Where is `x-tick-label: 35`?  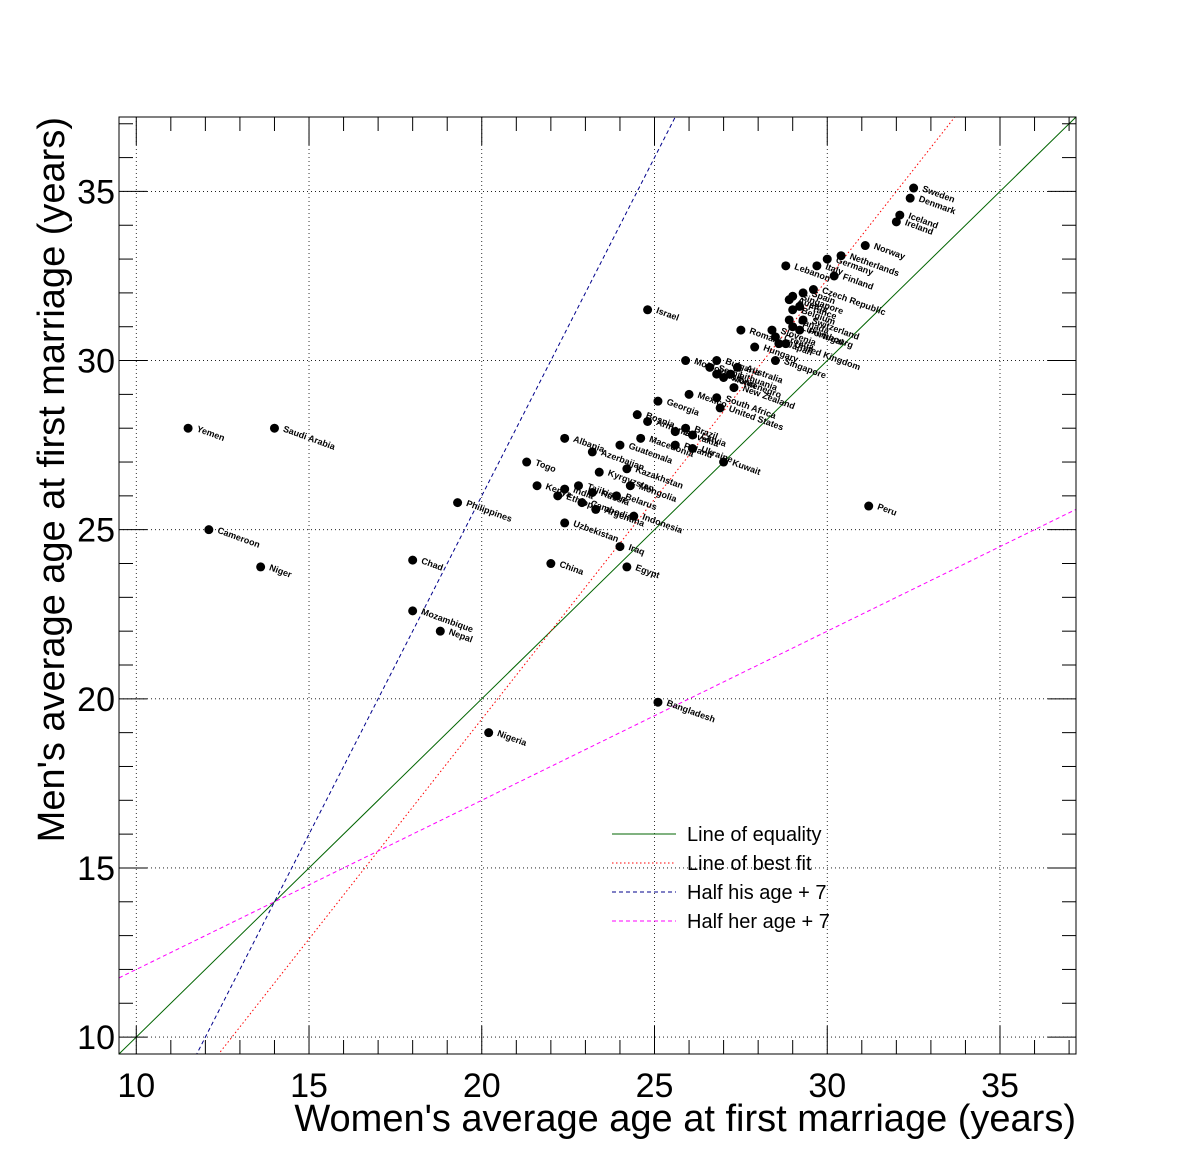 x-tick-label: 35 is located at coordinates (1000, 1086).